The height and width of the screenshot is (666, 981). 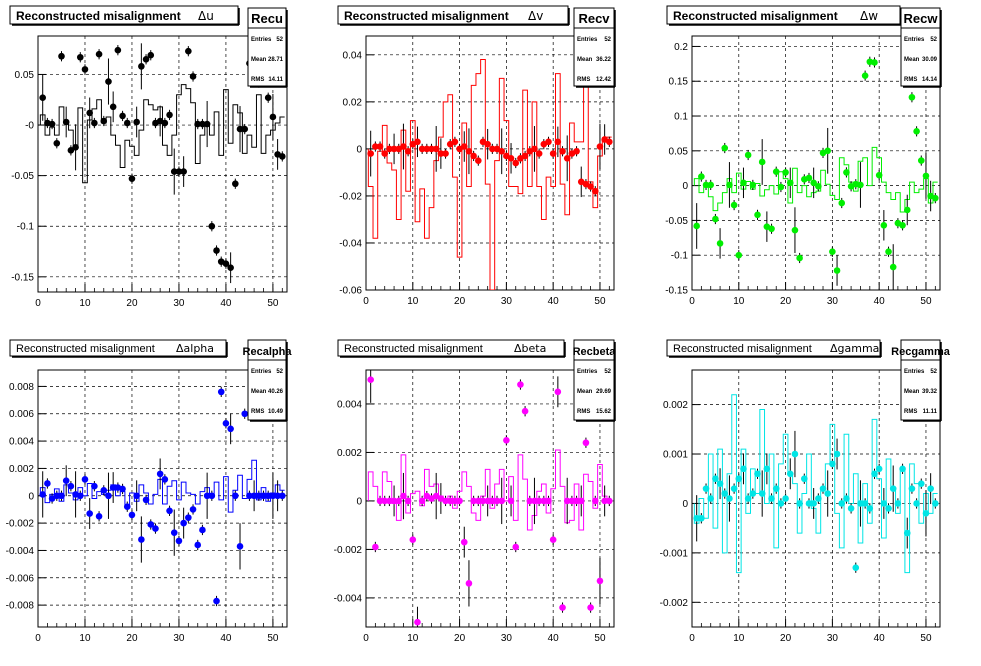 What do you see at coordinates (604, 60) in the screenshot?
I see `stat-value: 36.22` at bounding box center [604, 60].